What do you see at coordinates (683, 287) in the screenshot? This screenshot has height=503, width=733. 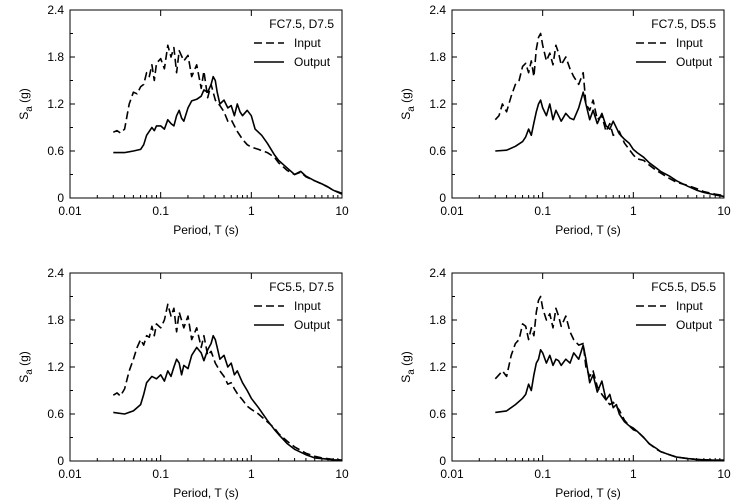 I see `legend-title: FC5.5, D5.5` at bounding box center [683, 287].